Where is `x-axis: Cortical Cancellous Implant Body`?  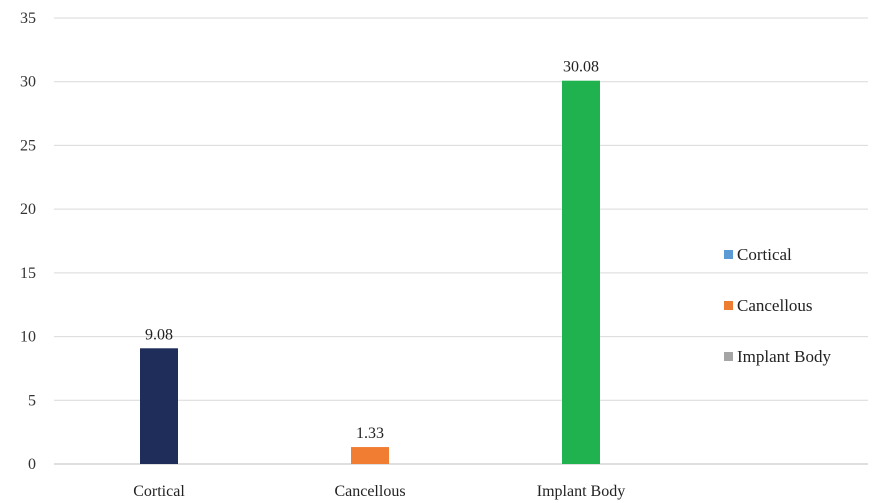
x-axis: Cortical Cancellous Implant Body is located at coordinates (379, 491).